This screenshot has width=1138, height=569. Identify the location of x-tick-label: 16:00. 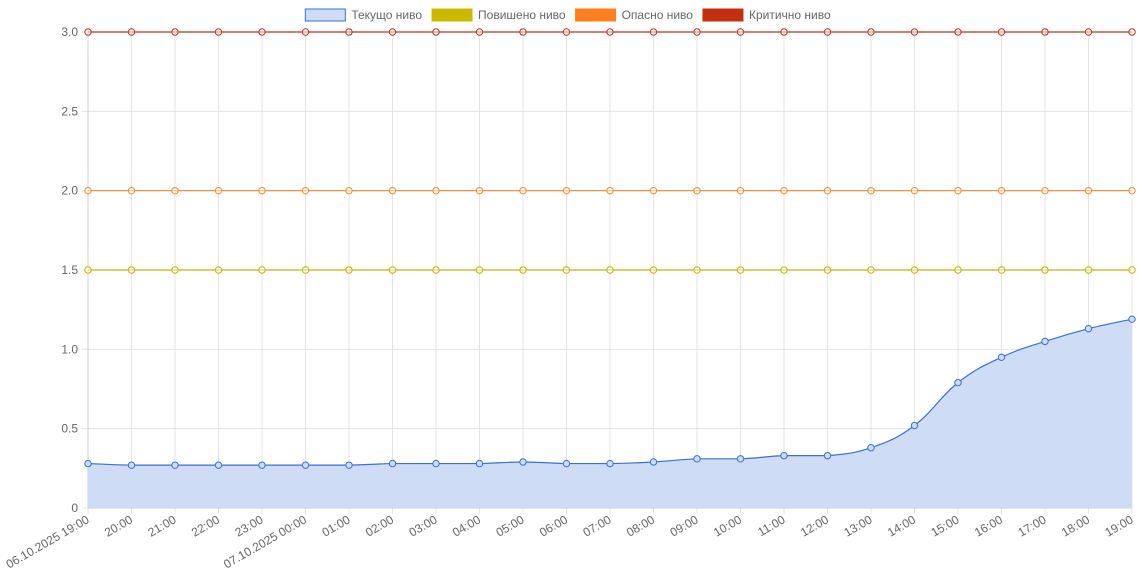
(988, 525).